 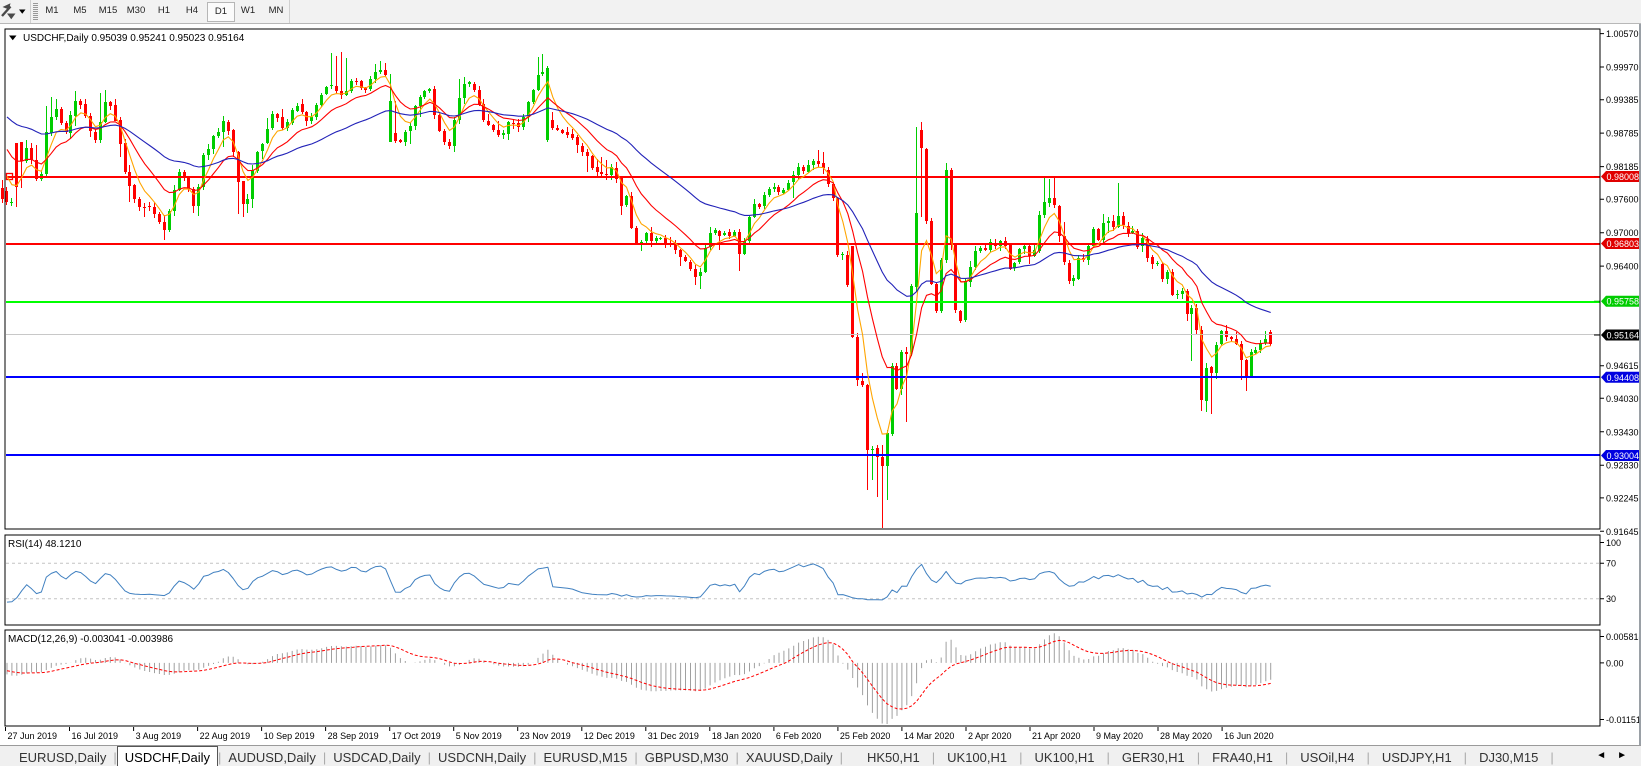 What do you see at coordinates (1622, 532) in the screenshot?
I see `svg-text: 0.91645` at bounding box center [1622, 532].